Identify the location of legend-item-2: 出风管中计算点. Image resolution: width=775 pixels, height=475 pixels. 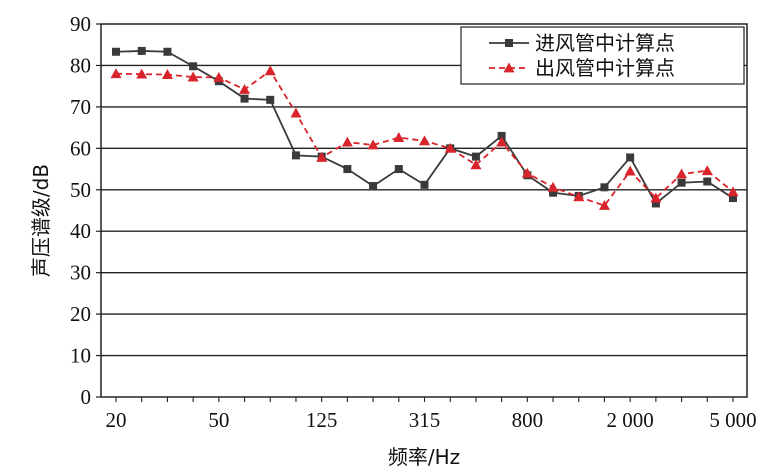
(582, 68).